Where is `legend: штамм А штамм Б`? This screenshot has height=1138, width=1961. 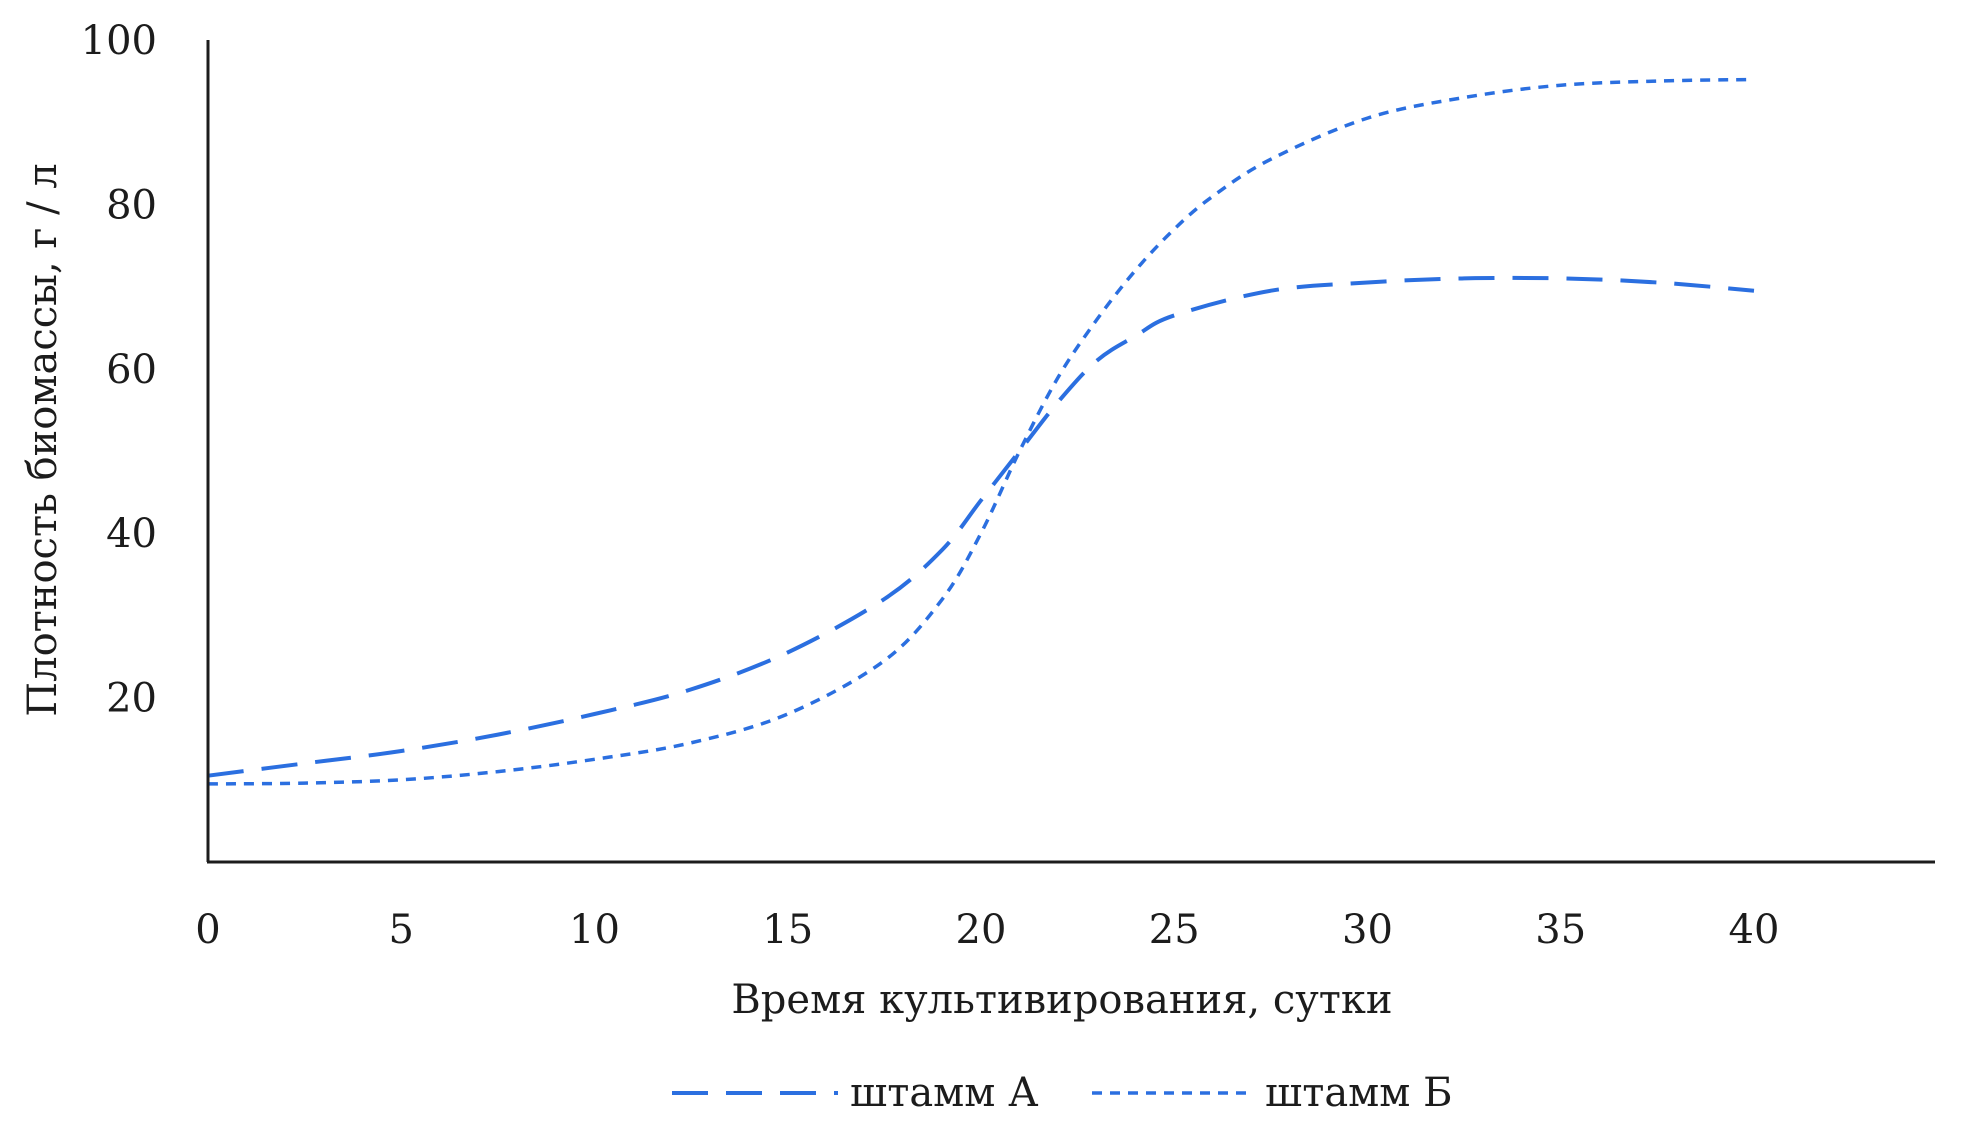
legend: штамм А штамм Б is located at coordinates (1062, 1093).